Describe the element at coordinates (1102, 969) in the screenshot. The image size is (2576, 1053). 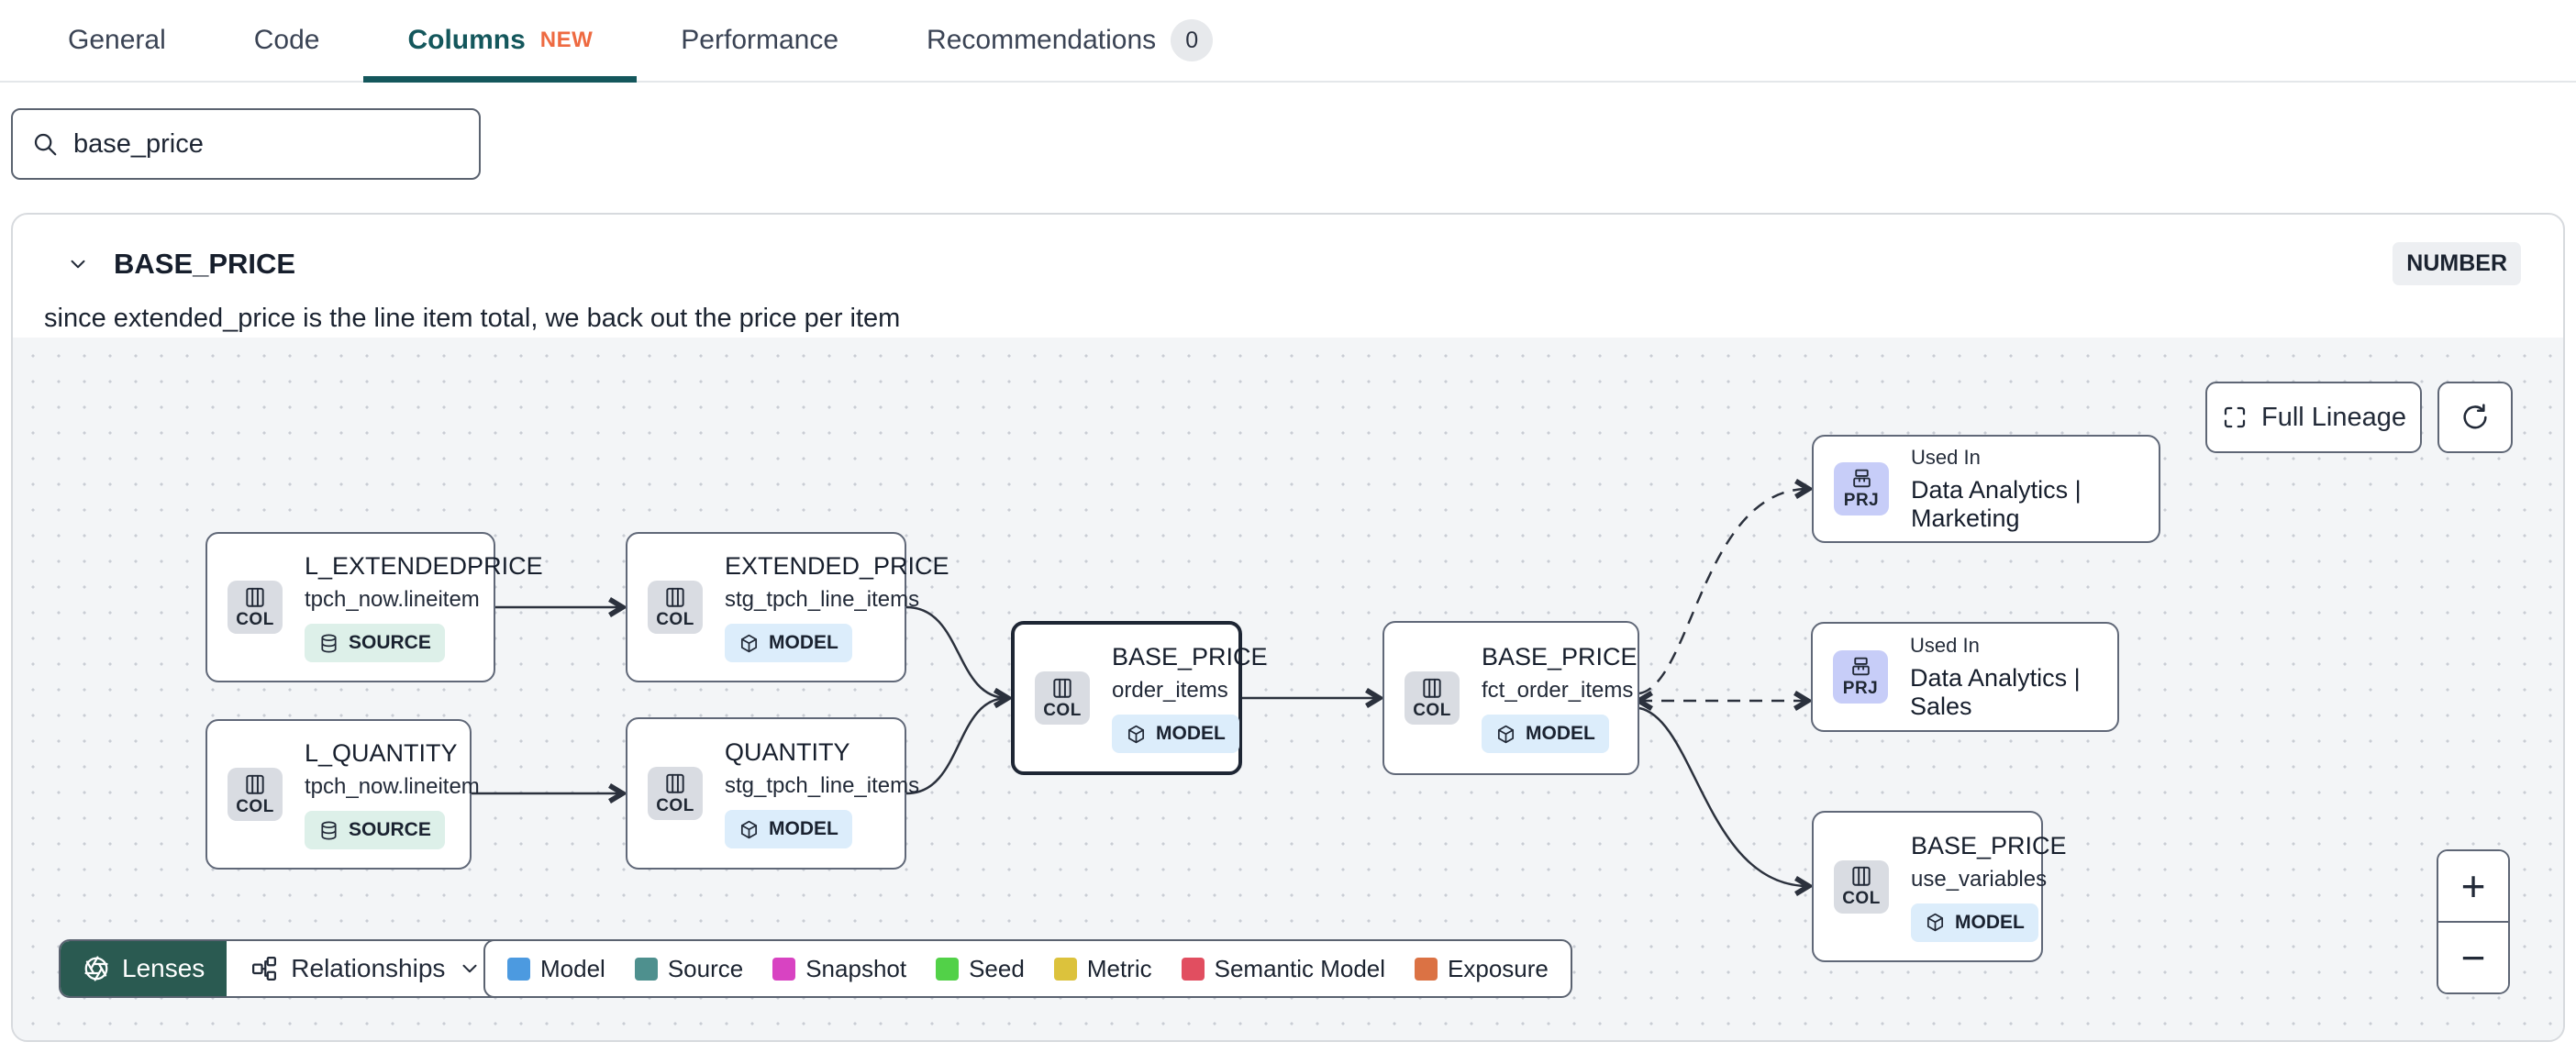
I see `legend-item-metric: Metric` at that location.